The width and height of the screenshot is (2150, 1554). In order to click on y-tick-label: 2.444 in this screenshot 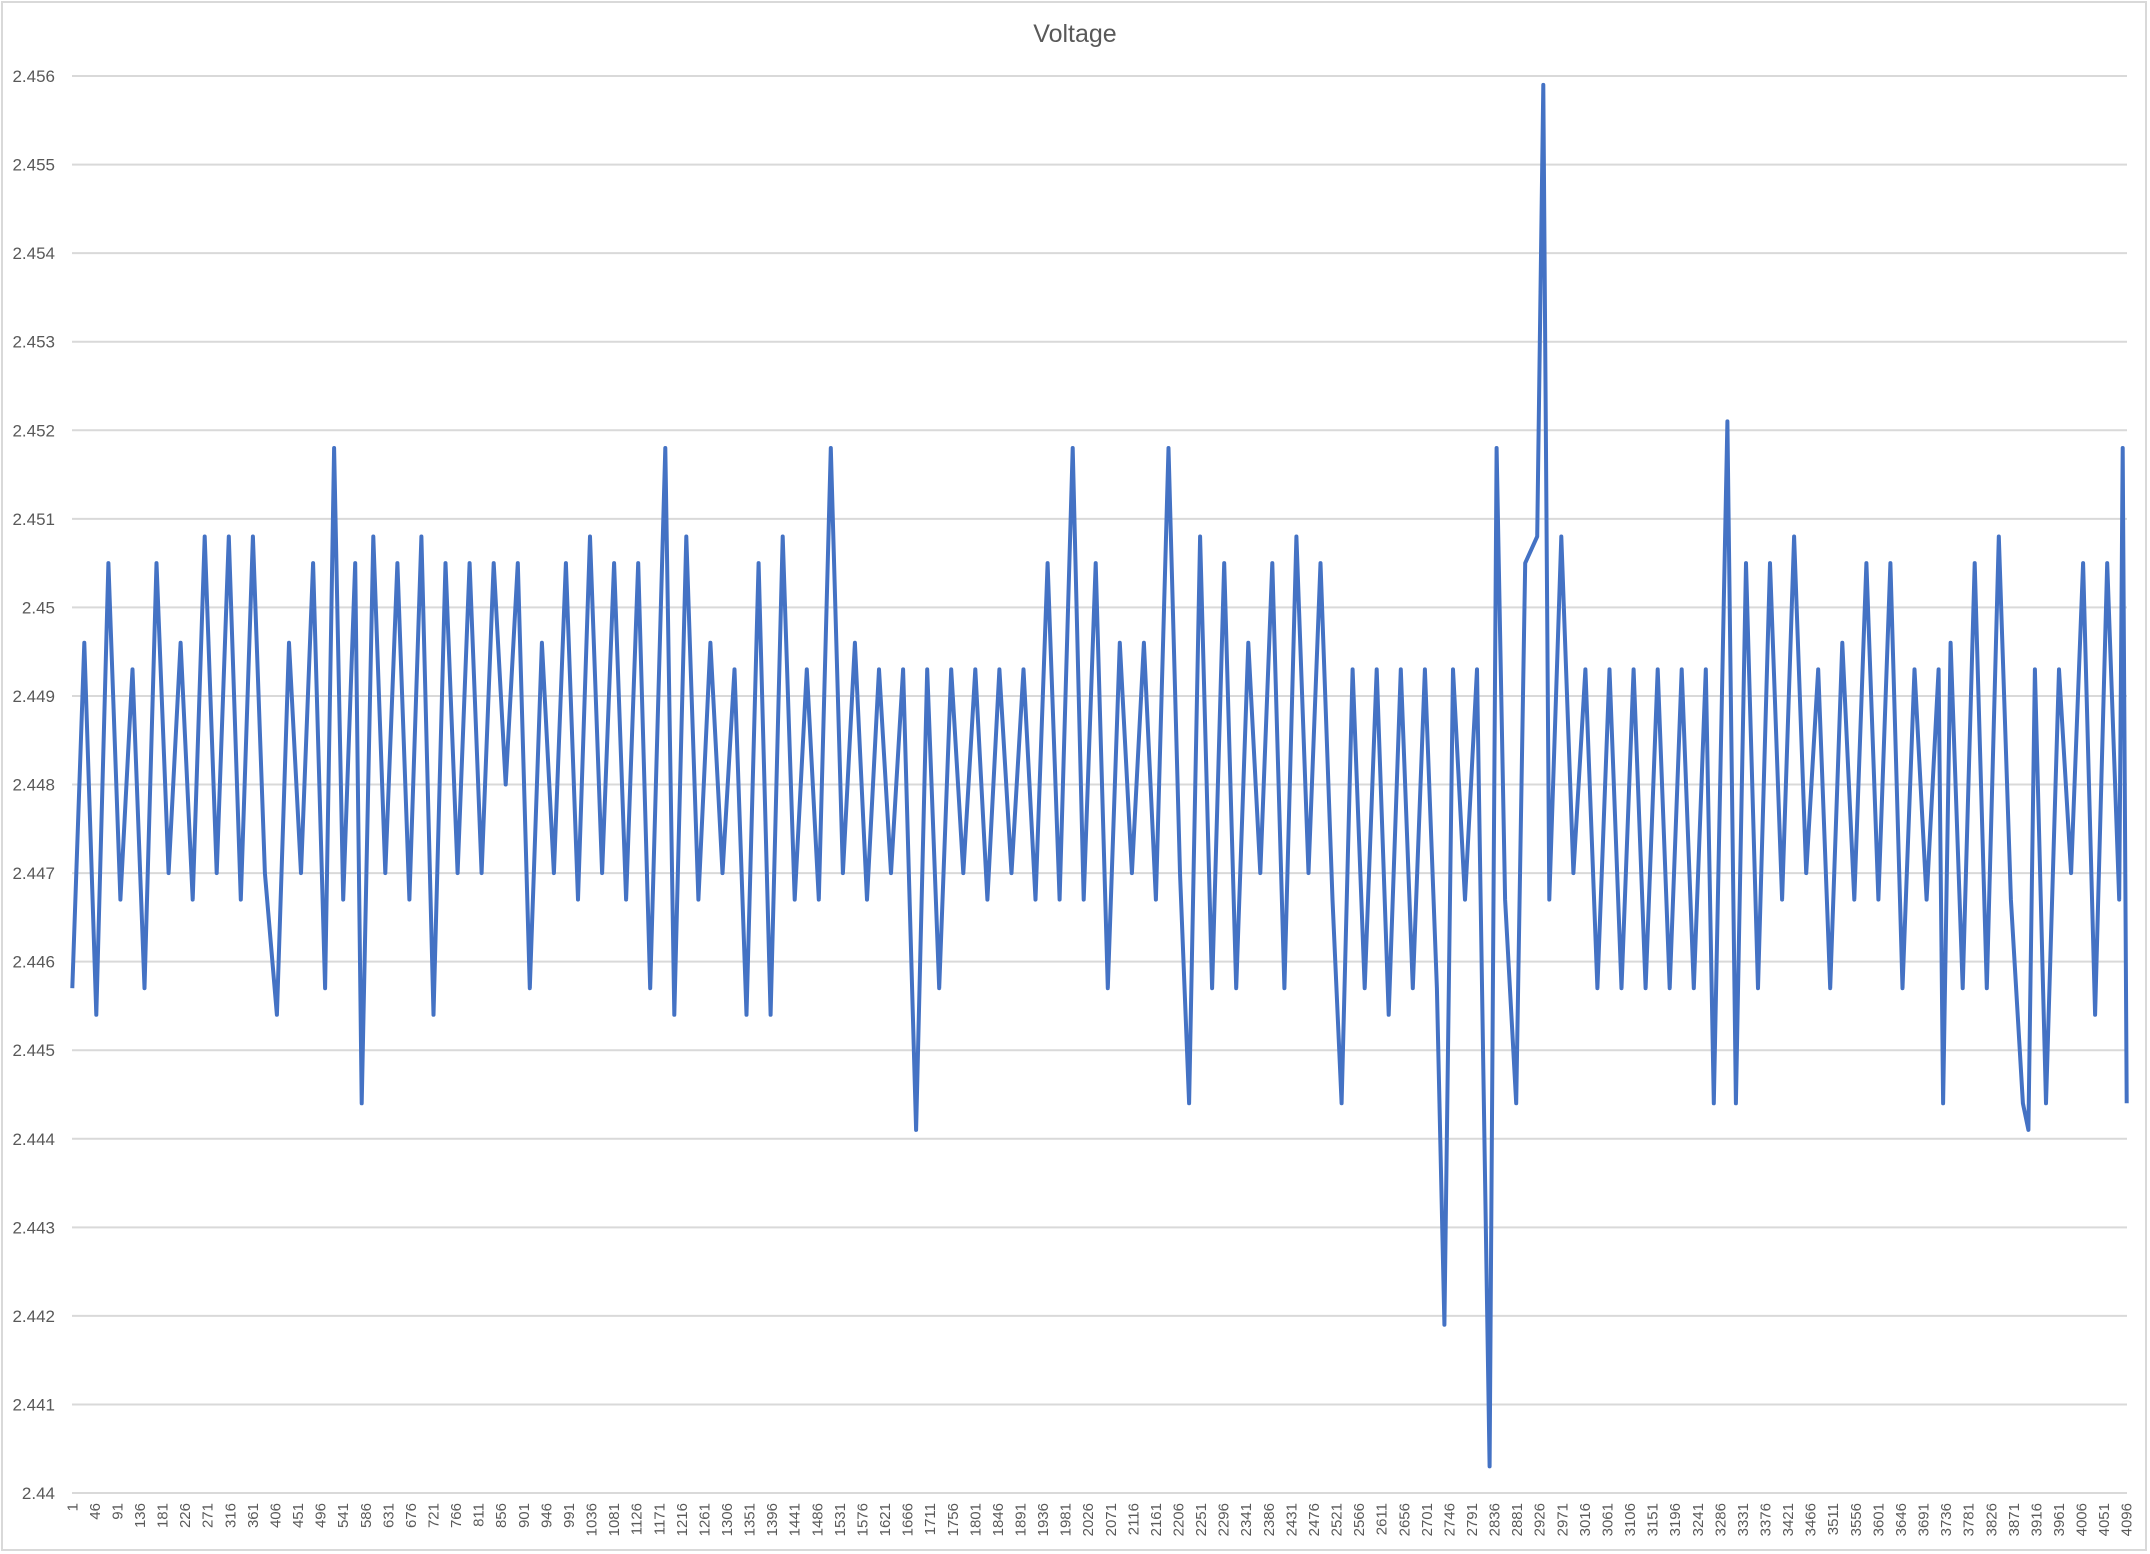, I will do `click(33, 1139)`.